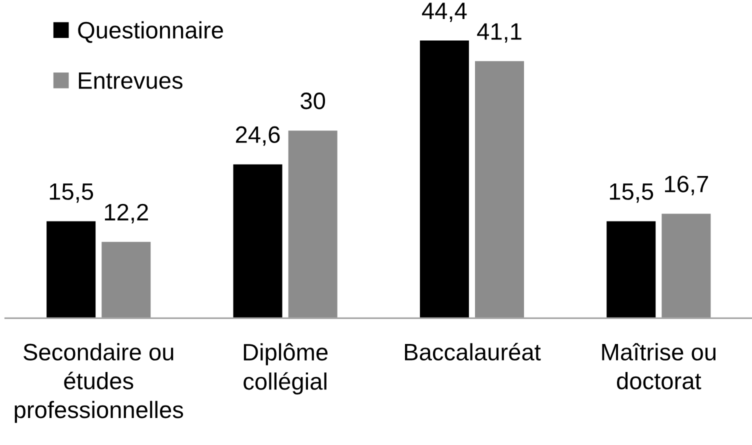  I want to click on legend-label: Questionnaire, so click(150, 32).